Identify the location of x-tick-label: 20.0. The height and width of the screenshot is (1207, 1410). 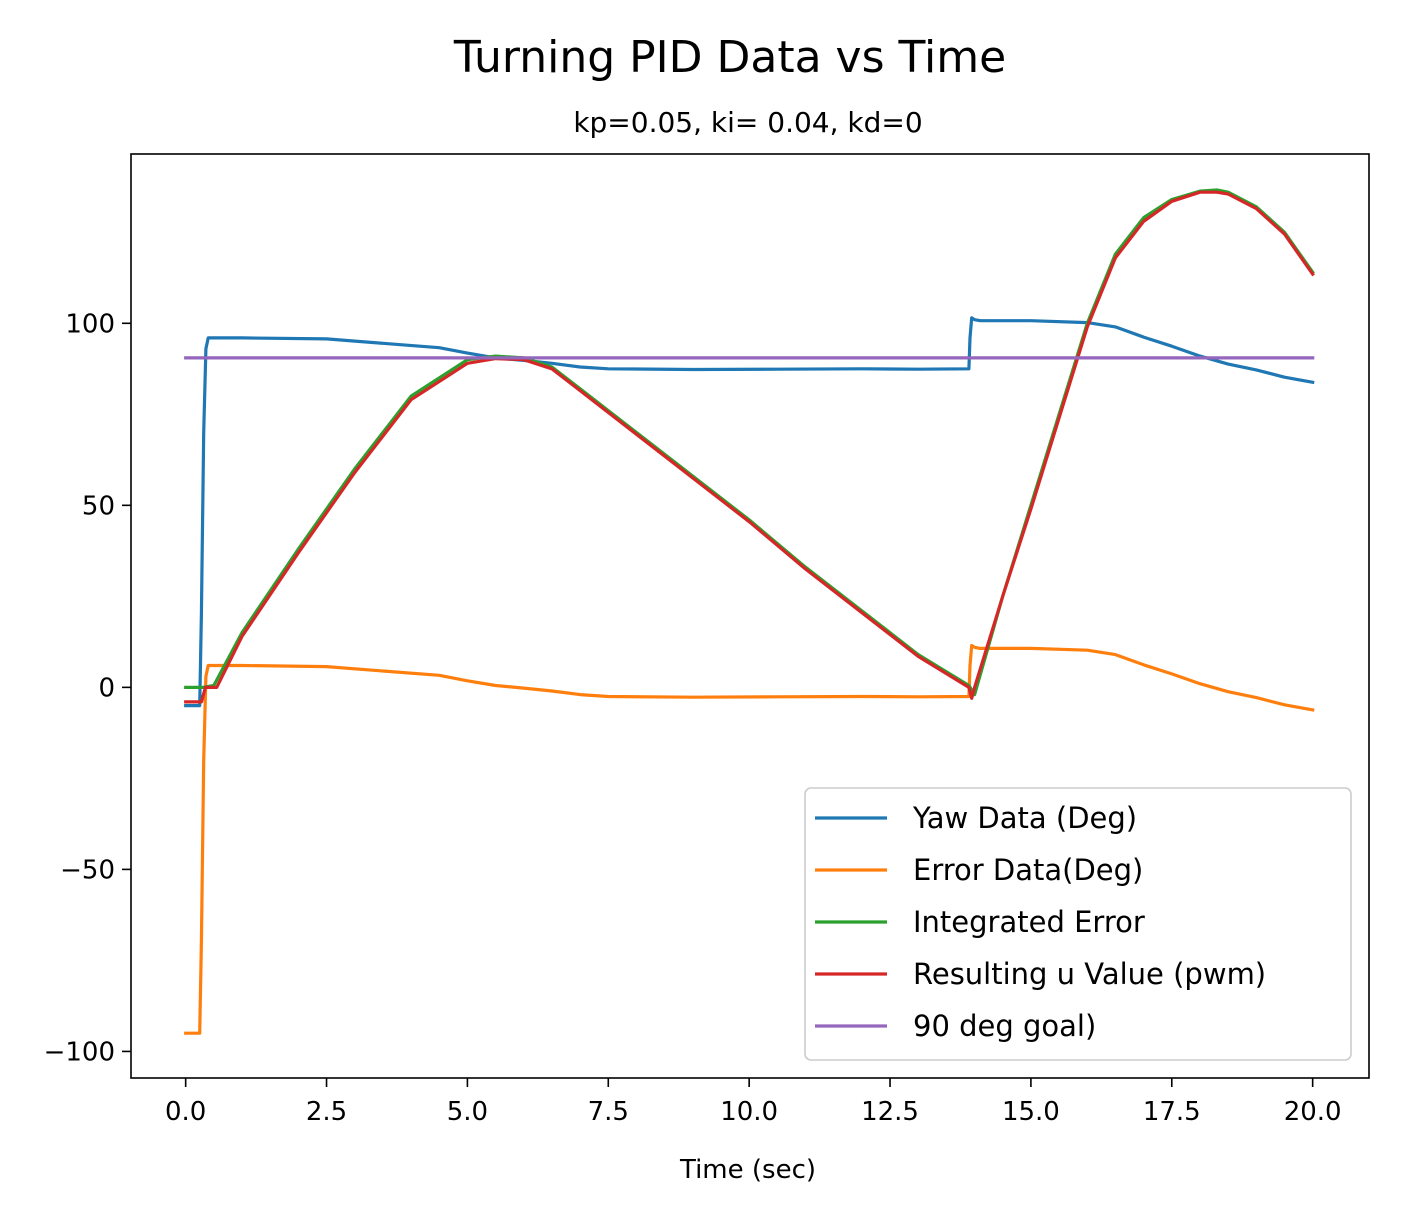
(1313, 1112).